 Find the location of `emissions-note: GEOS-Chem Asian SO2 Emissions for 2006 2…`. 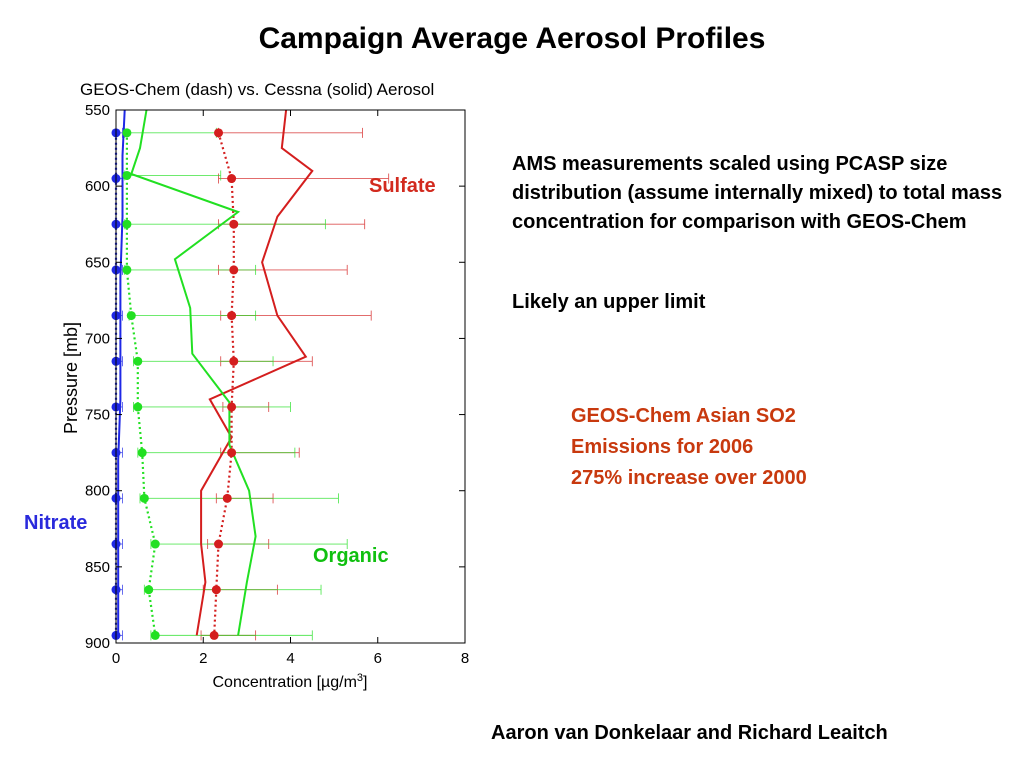

emissions-note: GEOS-Chem Asian SO2 Emissions for 2006 2… is located at coordinates (689, 447).